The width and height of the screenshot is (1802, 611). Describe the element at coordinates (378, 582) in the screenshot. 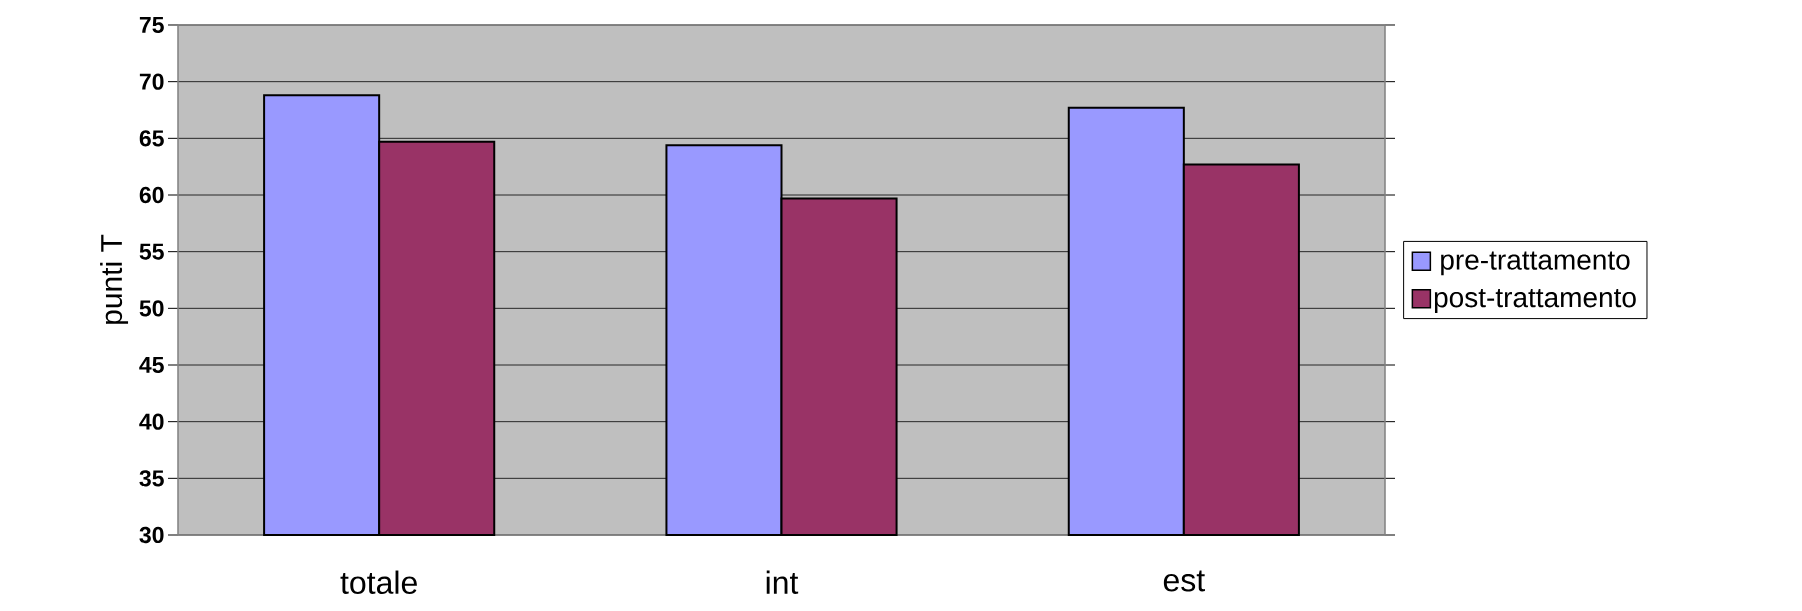

I see `x-tick-label: totale` at that location.